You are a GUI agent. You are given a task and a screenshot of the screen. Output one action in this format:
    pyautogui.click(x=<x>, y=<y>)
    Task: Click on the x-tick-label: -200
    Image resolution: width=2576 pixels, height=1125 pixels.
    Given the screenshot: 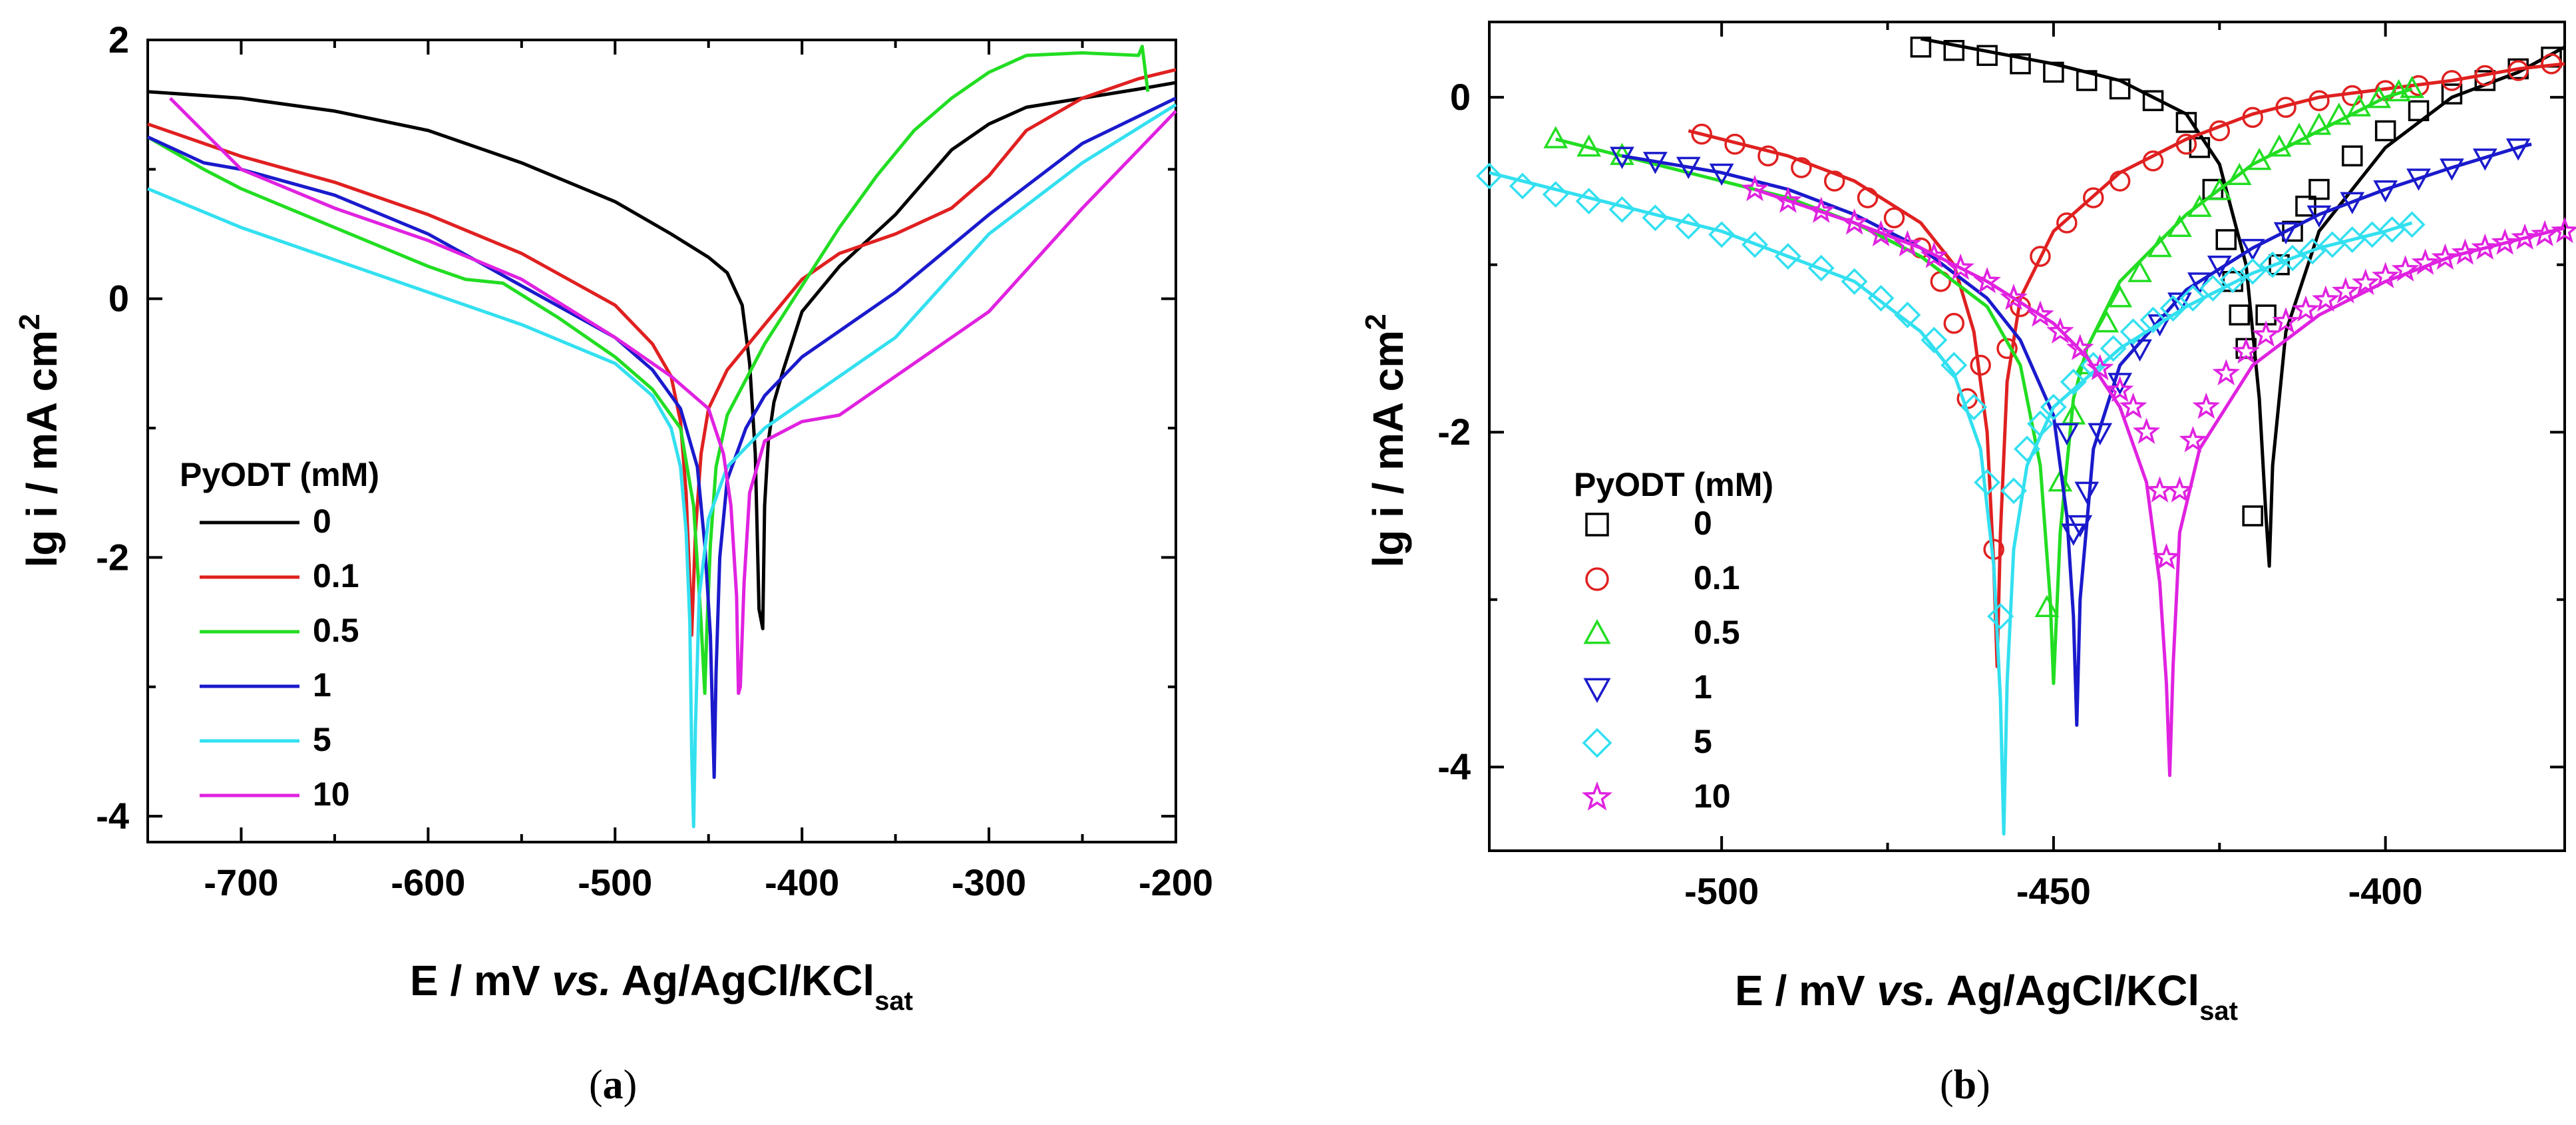 What is the action you would take?
    pyautogui.click(x=1176, y=882)
    